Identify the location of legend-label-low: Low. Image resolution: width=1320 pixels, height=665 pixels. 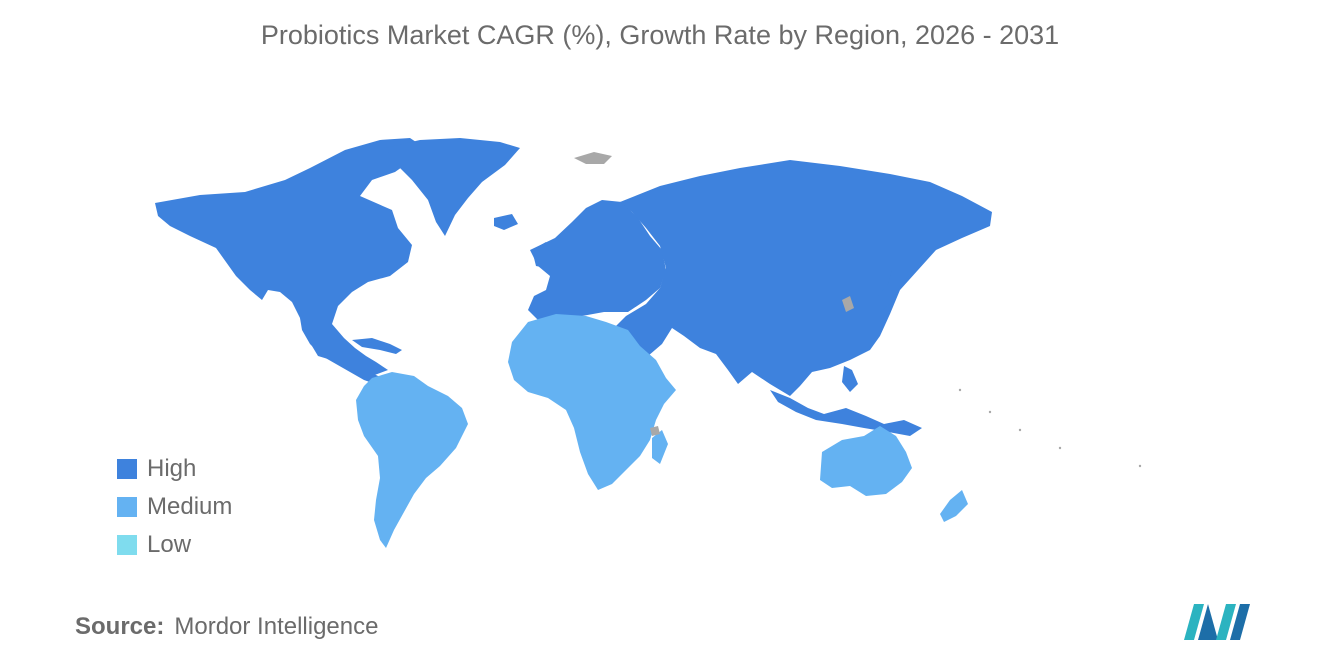
(169, 544).